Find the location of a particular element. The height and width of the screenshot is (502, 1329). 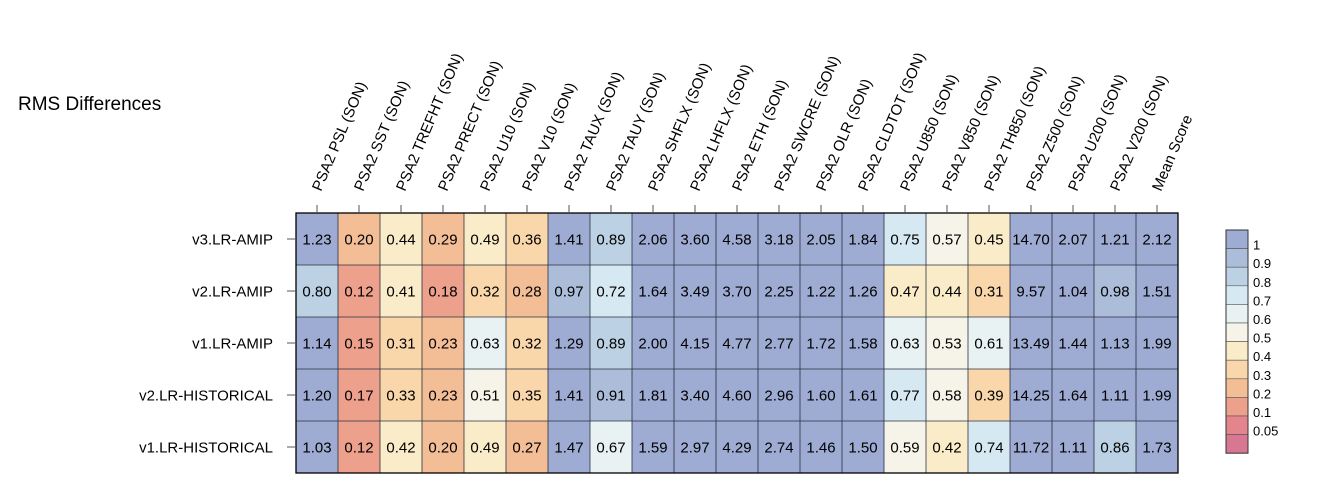

row-label: v2.LR-AMIP is located at coordinates (232, 292).